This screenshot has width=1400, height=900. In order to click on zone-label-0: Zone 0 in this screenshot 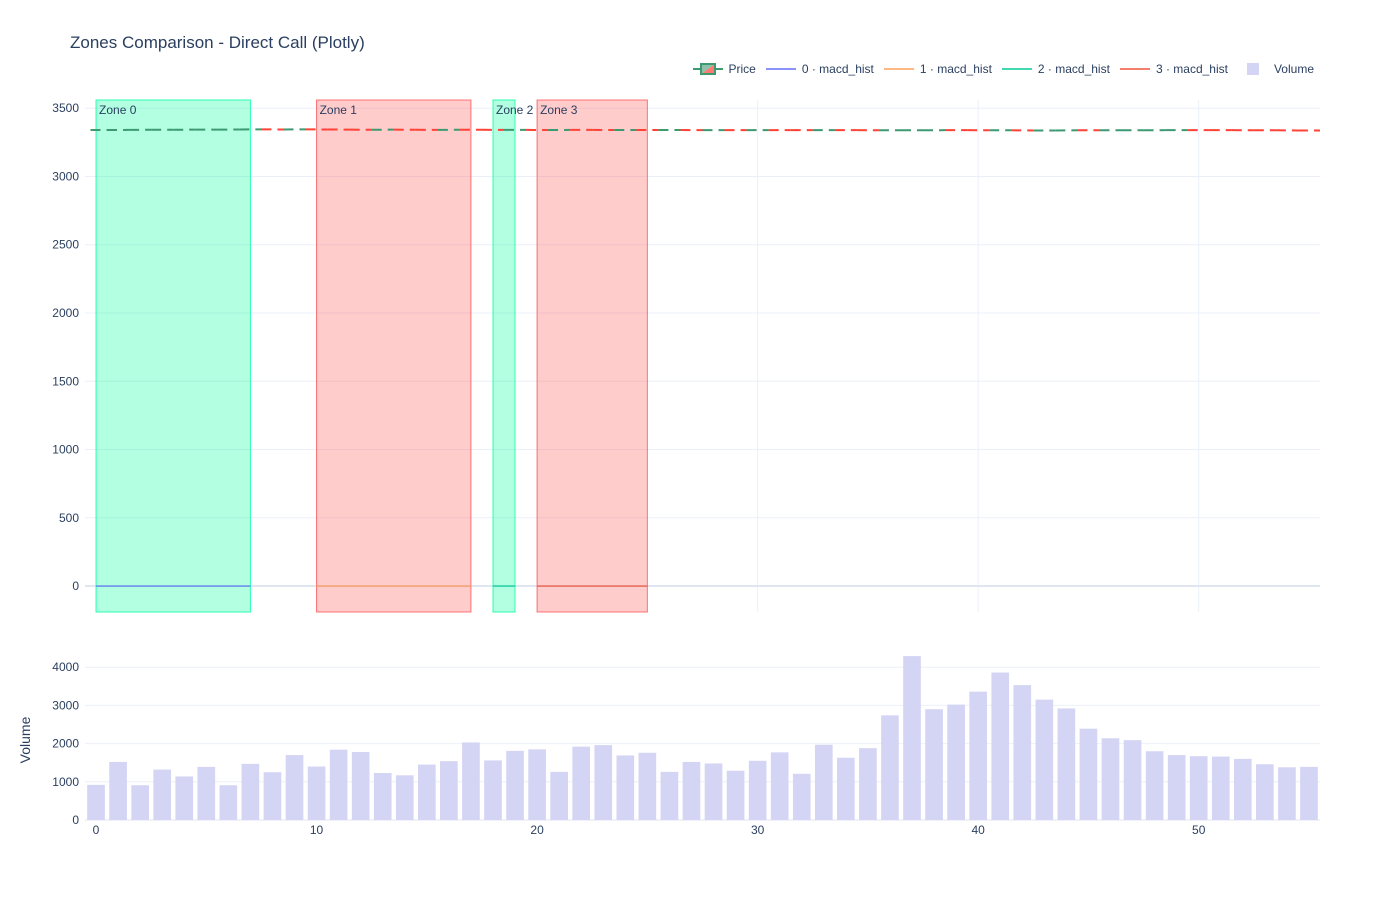, I will do `click(118, 110)`.